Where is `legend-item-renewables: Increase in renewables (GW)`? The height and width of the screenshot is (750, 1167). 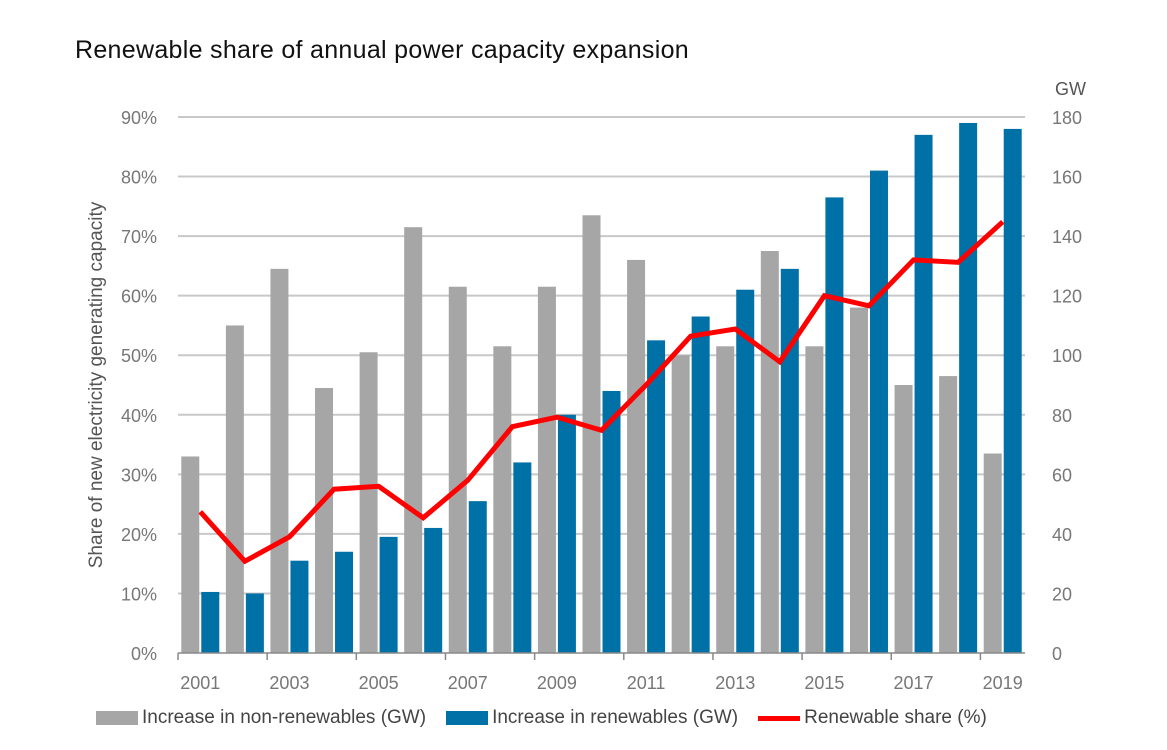 legend-item-renewables: Increase in renewables (GW) is located at coordinates (592, 718).